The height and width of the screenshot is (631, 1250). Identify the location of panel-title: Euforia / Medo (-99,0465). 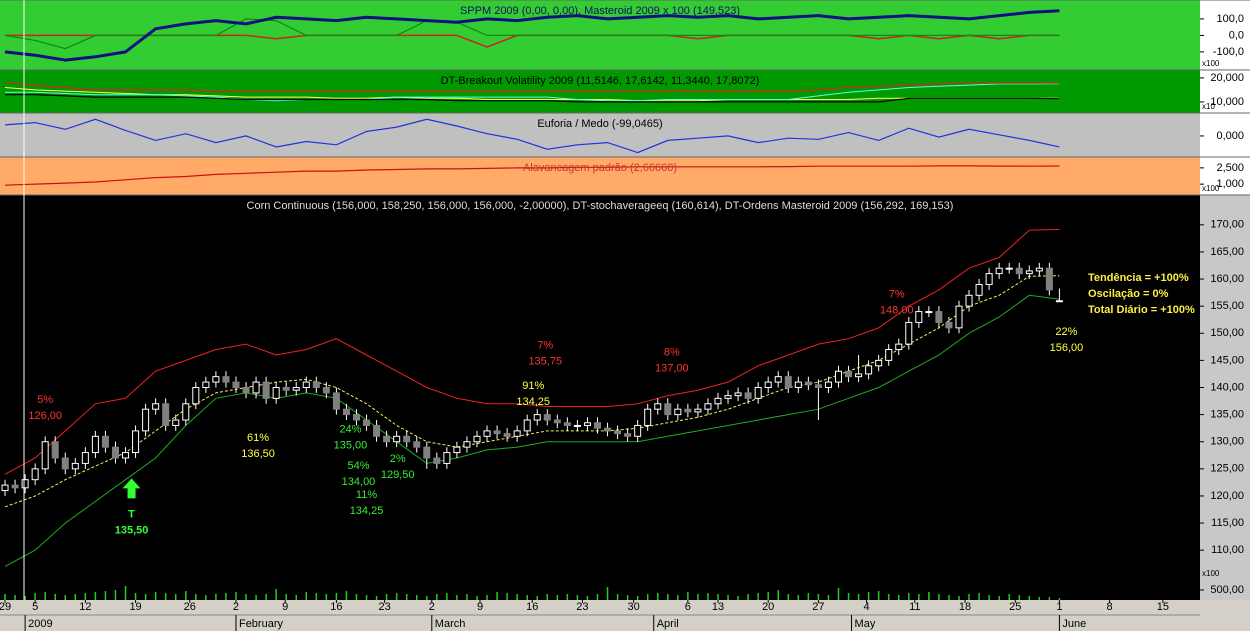
(599, 124).